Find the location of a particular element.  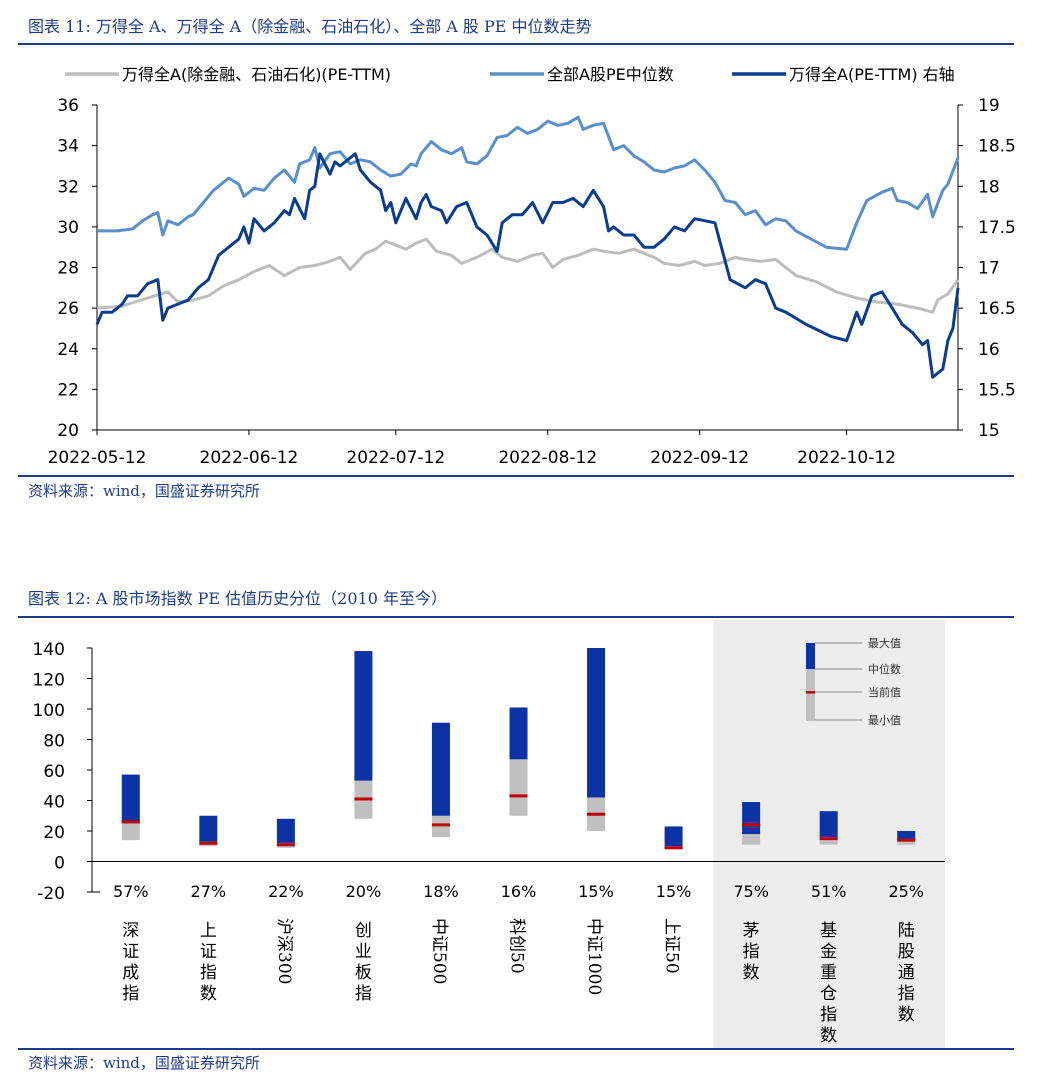

left-y-tick-label: 22 is located at coordinates (68, 390).